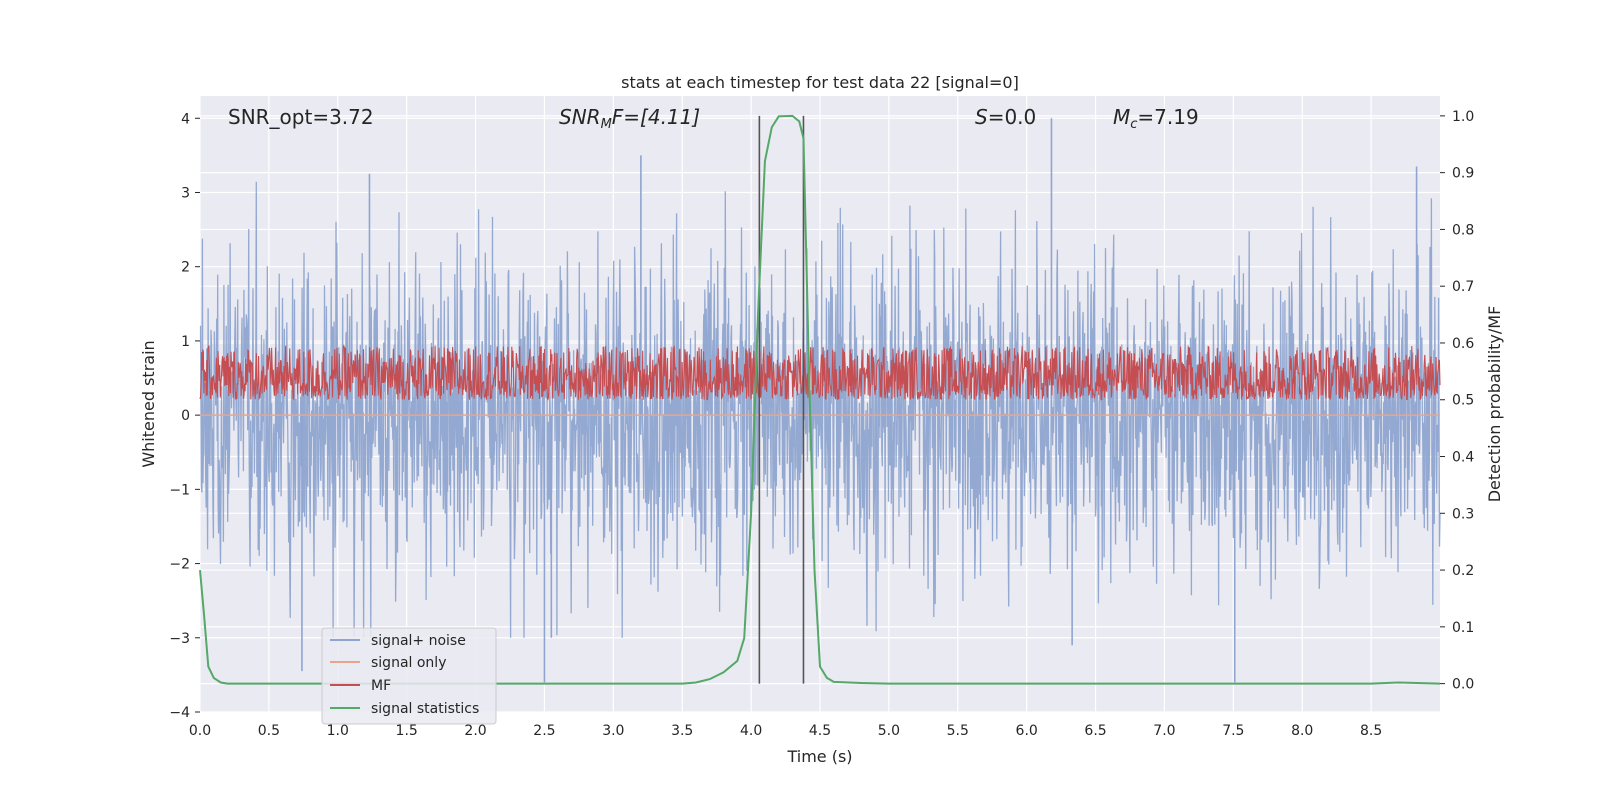  Describe the element at coordinates (1463, 514) in the screenshot. I see `y2-tick-label: 0.3` at that location.